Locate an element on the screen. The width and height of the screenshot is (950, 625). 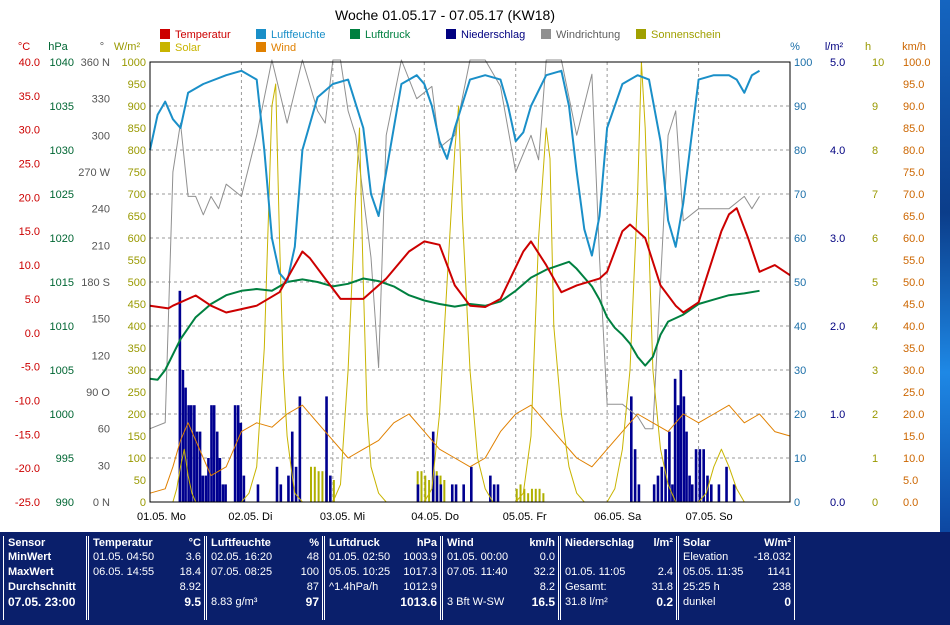
direction-tick-label: 330 is located at coordinates (101, 100).